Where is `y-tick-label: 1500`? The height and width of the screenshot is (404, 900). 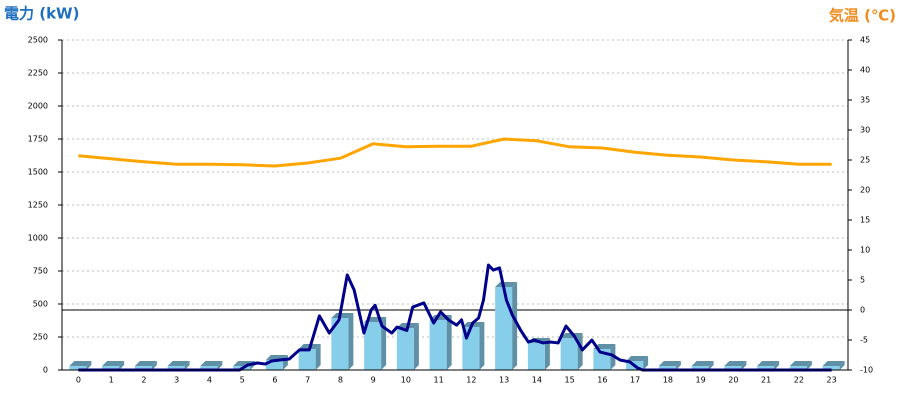 y-tick-label: 1500 is located at coordinates (38, 172).